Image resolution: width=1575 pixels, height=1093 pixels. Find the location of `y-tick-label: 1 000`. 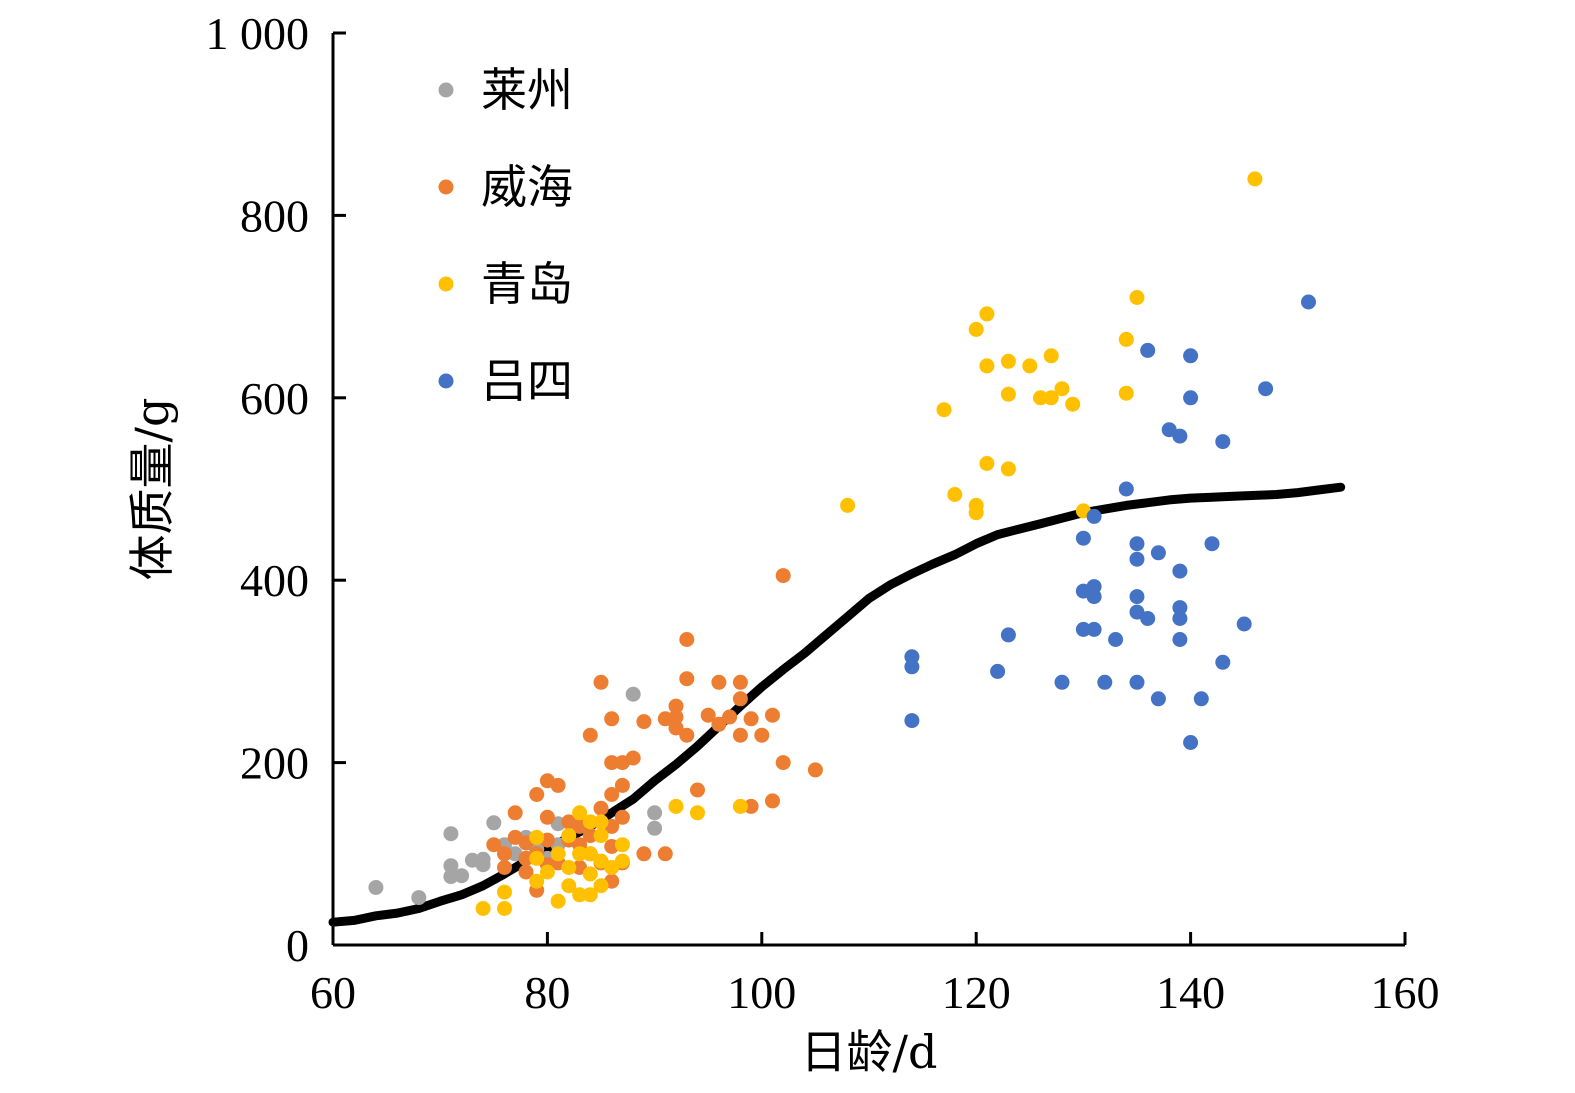

y-tick-label: 1 000 is located at coordinates (258, 33).